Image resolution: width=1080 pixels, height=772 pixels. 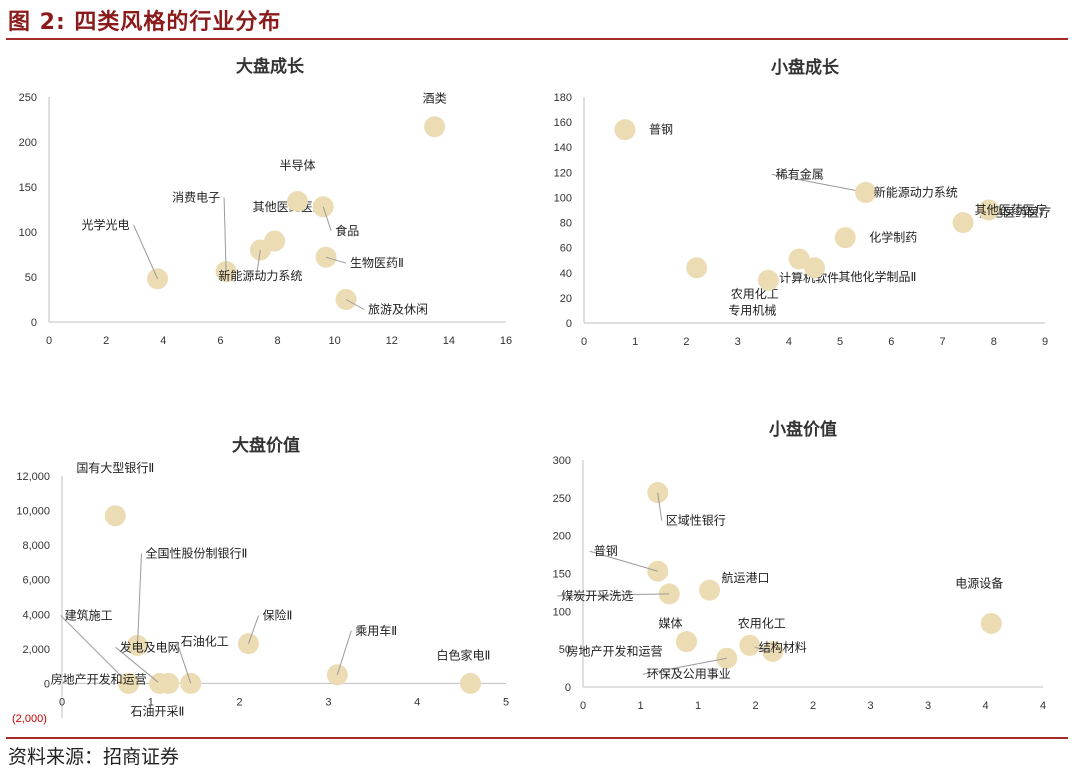 What do you see at coordinates (376, 630) in the screenshot?
I see `point-label: 乘用车Ⅱ` at bounding box center [376, 630].